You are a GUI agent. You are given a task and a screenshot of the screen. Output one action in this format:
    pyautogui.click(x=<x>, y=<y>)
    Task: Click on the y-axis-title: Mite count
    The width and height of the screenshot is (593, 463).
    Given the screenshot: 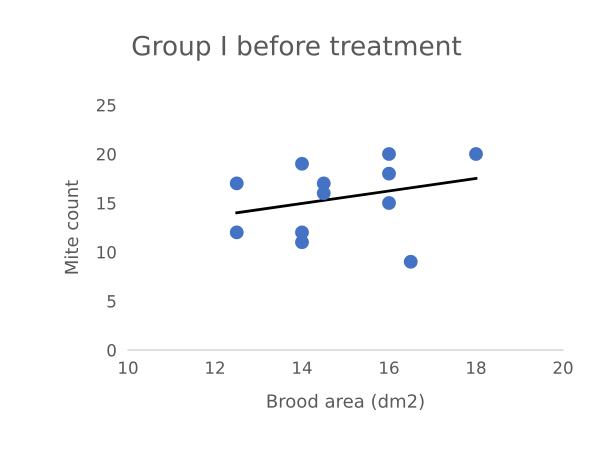 What is the action you would take?
    pyautogui.click(x=71, y=227)
    